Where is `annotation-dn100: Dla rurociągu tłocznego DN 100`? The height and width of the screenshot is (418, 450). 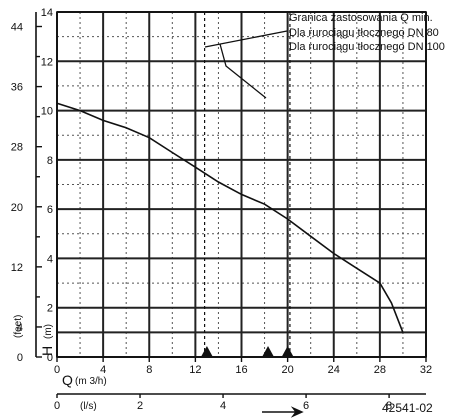 annotation-dn100: Dla rurociągu tłocznego DN 100 is located at coordinates (367, 47).